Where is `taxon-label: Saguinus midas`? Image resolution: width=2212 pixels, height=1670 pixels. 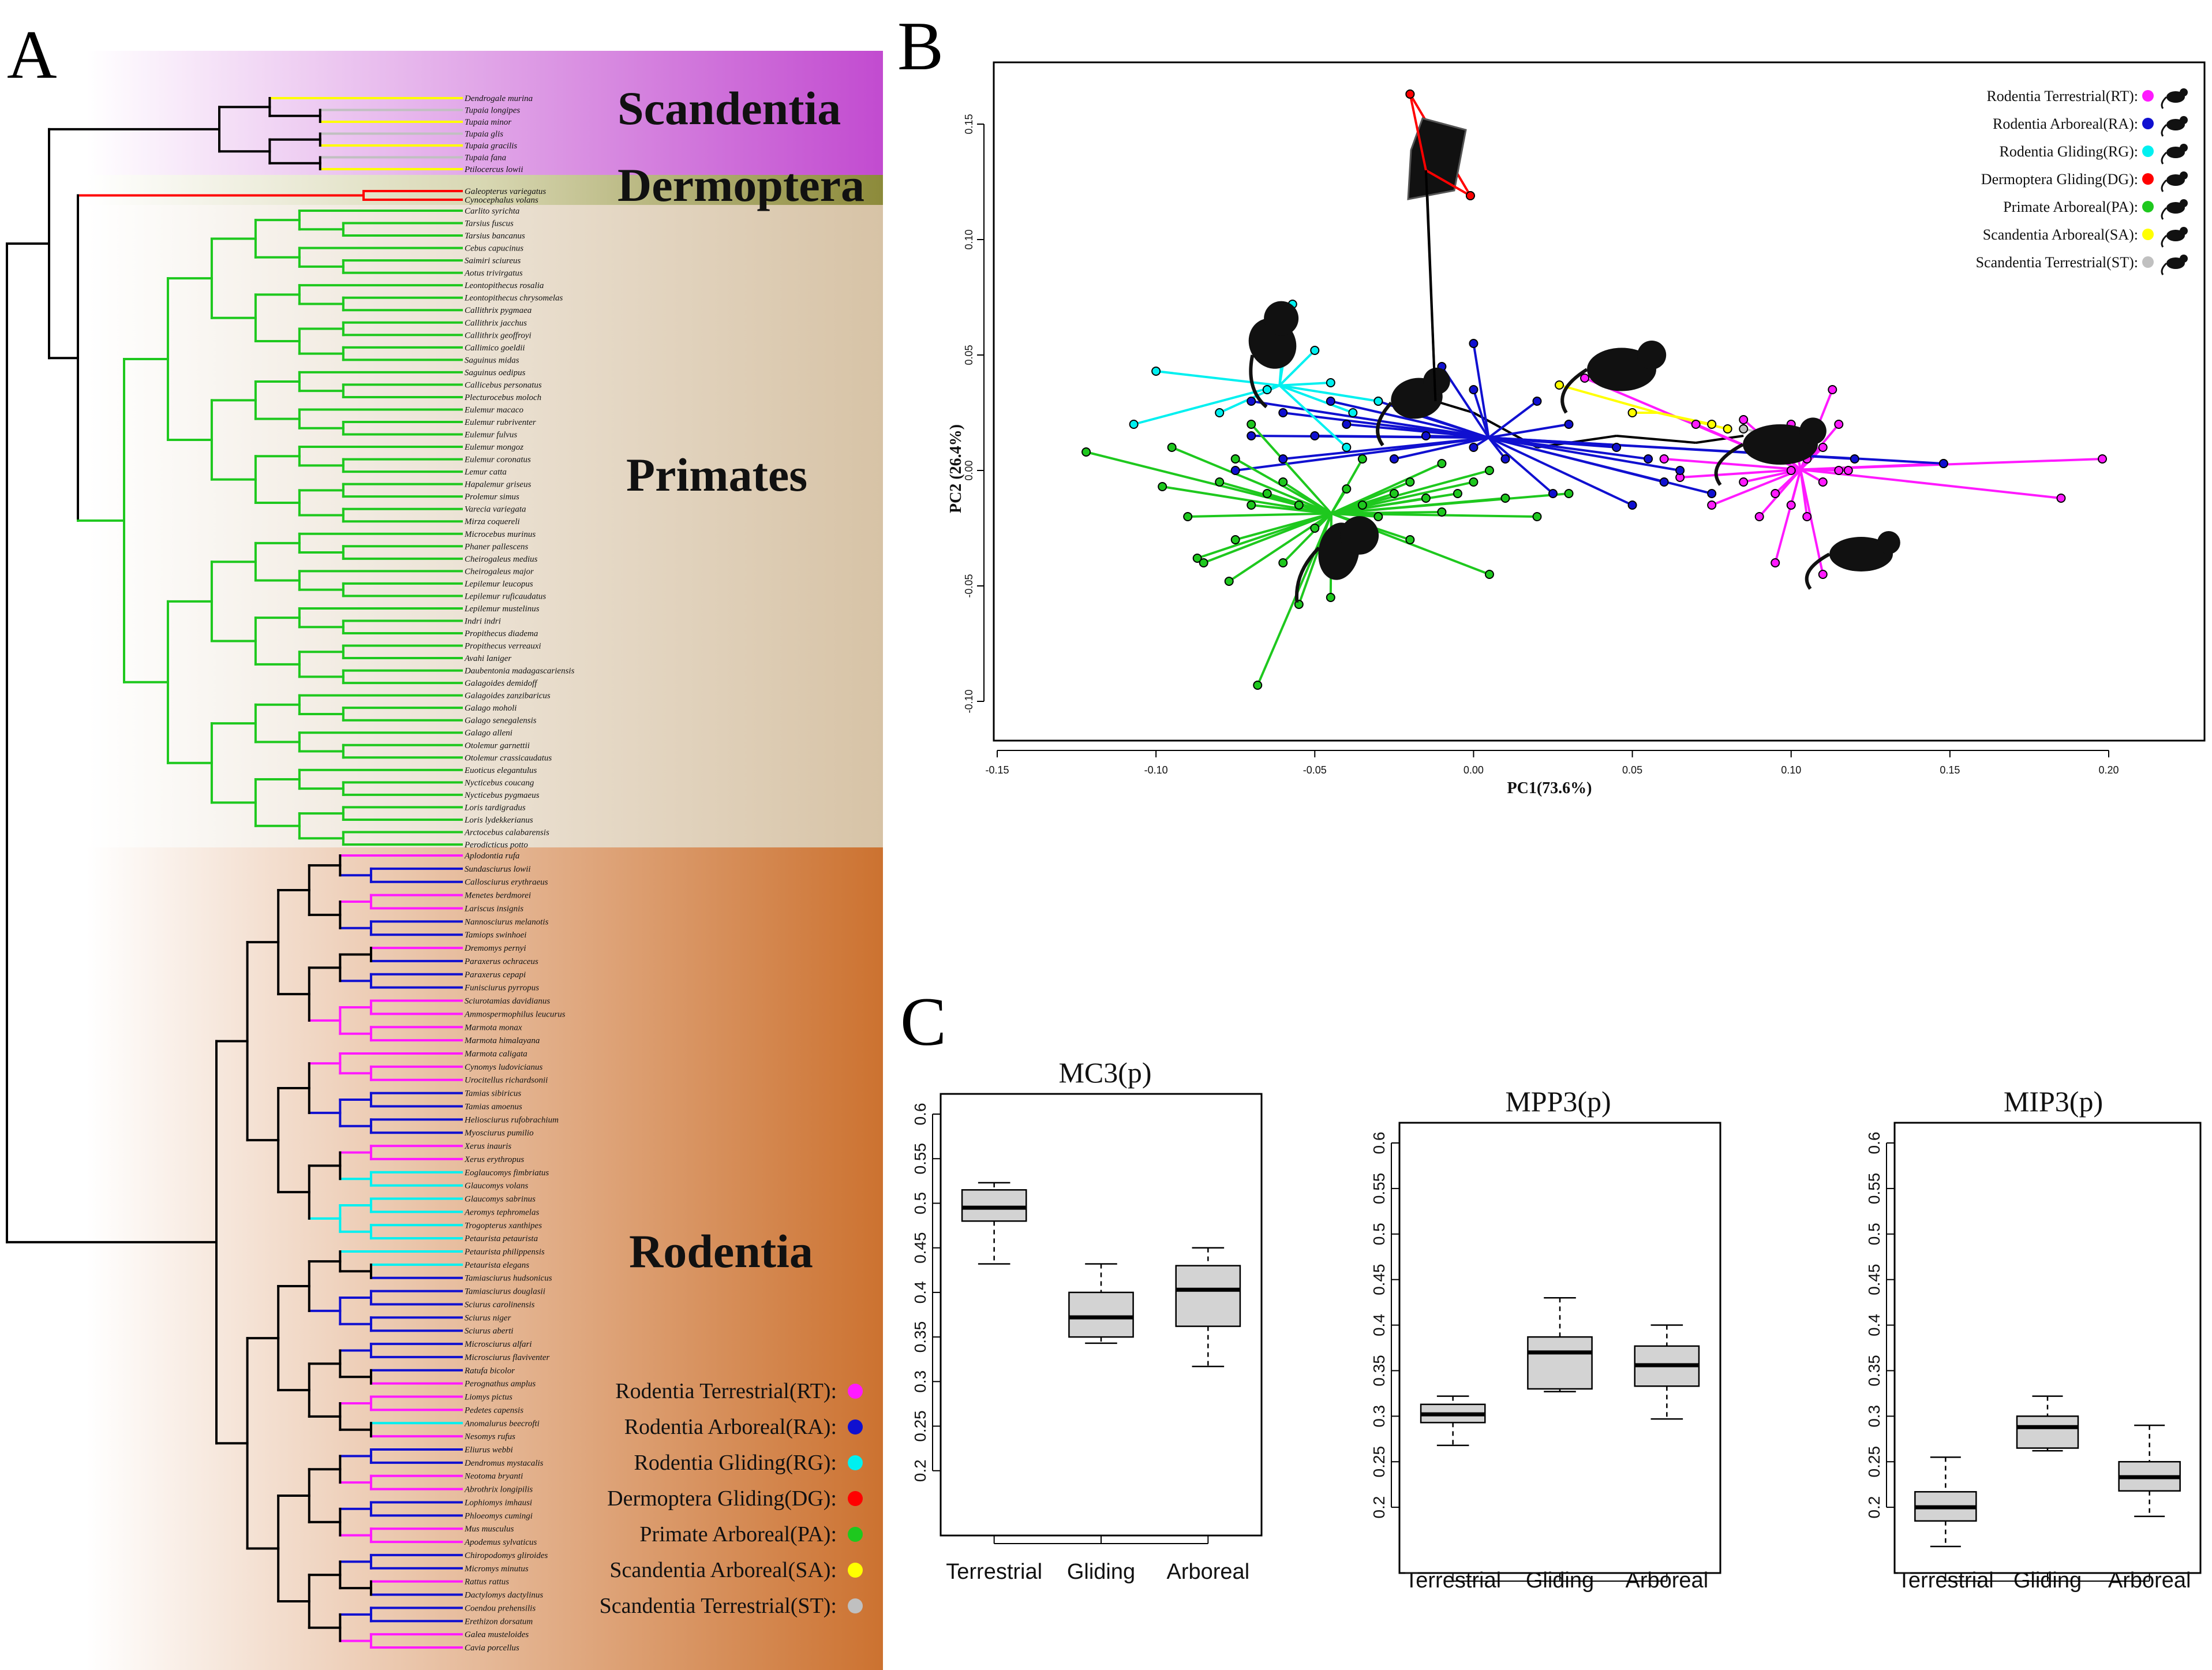
taxon-label: Saguinus midas is located at coordinates (492, 360).